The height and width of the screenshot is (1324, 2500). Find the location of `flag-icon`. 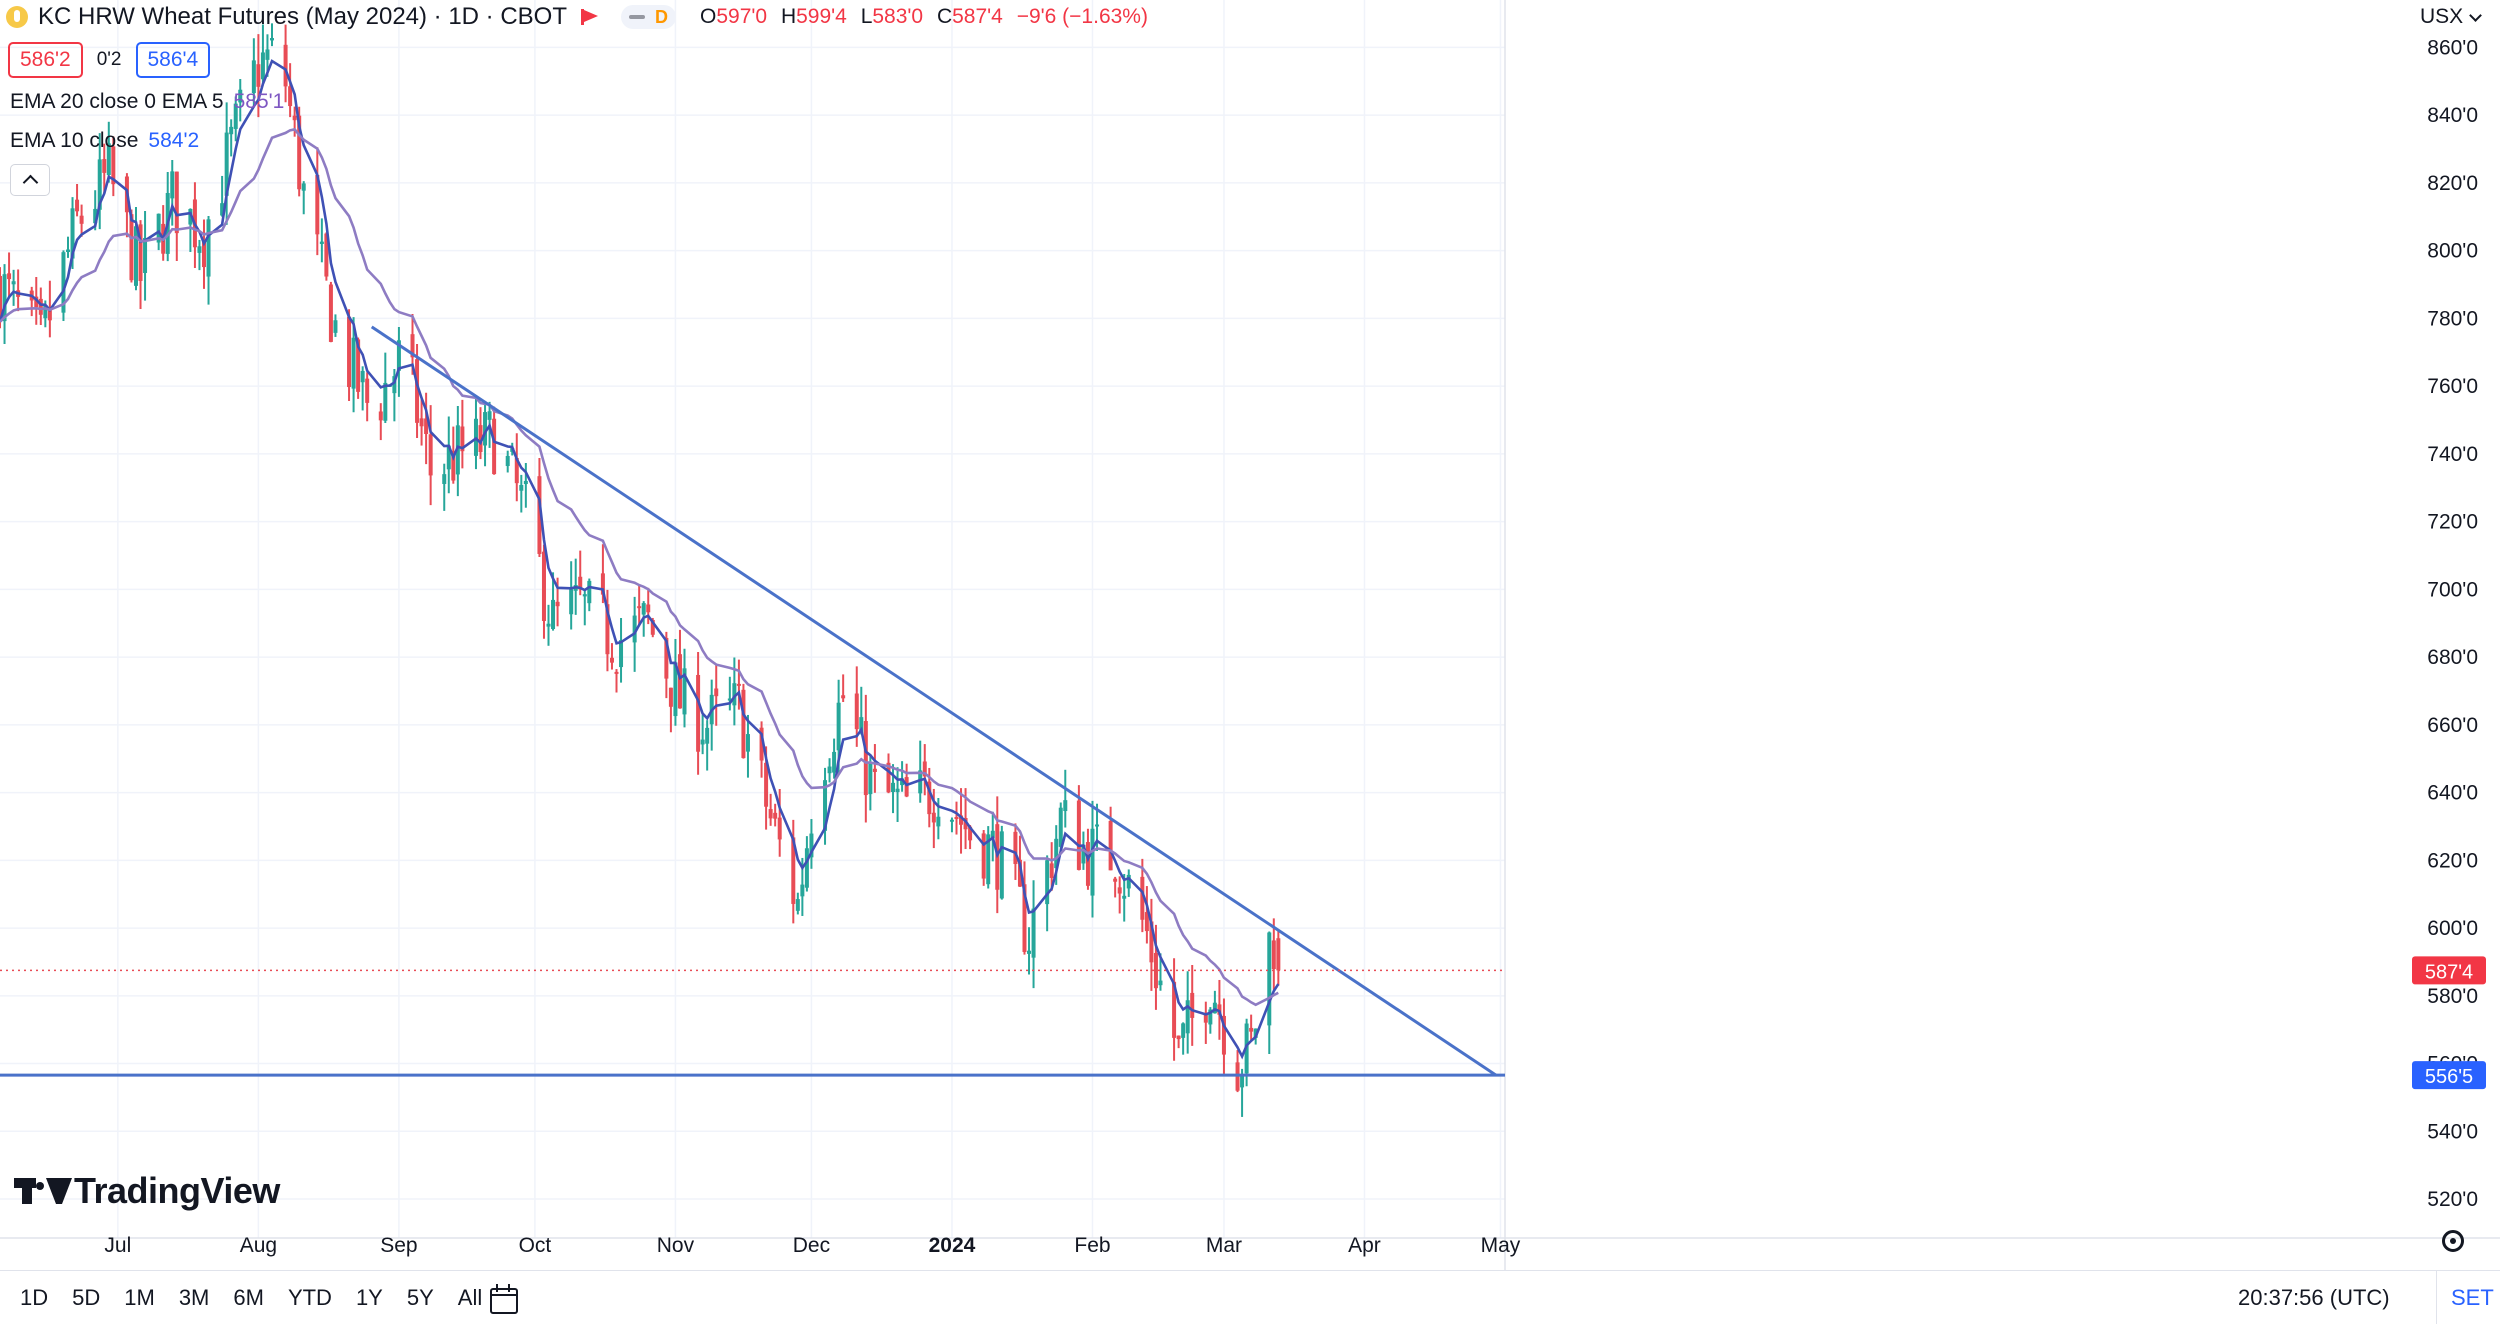

flag-icon is located at coordinates (591, 17).